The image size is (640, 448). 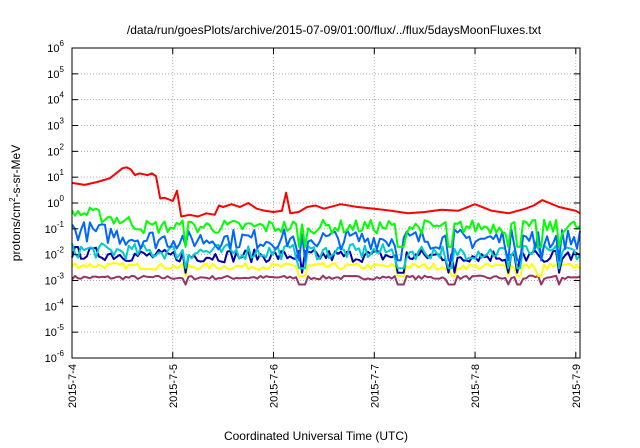 I want to click on y-tick-label: 10⁻⁴, so click(x=55, y=305).